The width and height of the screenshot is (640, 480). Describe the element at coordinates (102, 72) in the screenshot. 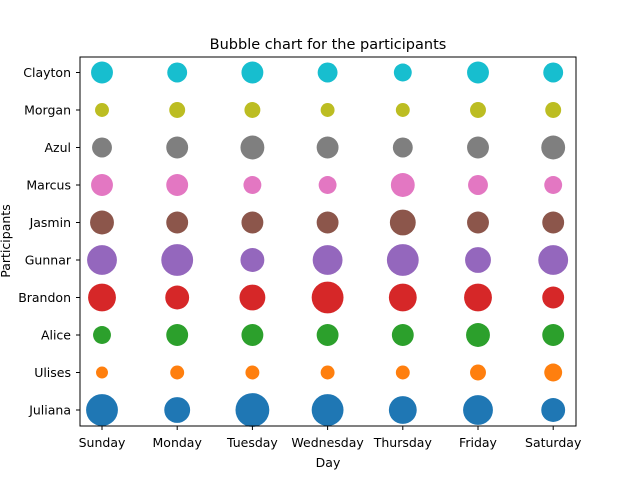

I see `bubble-clayton-sunday` at that location.